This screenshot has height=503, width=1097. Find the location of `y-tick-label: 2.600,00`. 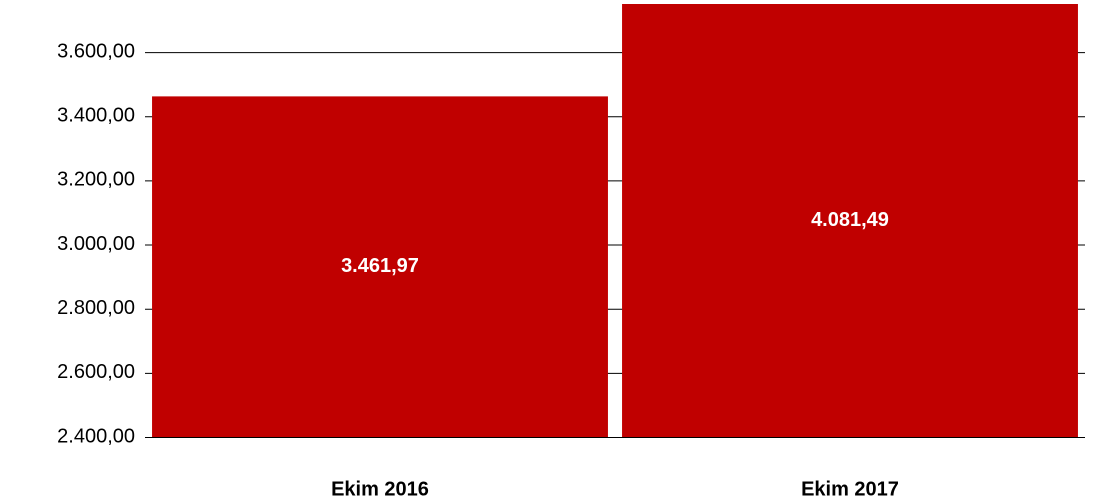

y-tick-label: 2.600,00 is located at coordinates (96, 372).